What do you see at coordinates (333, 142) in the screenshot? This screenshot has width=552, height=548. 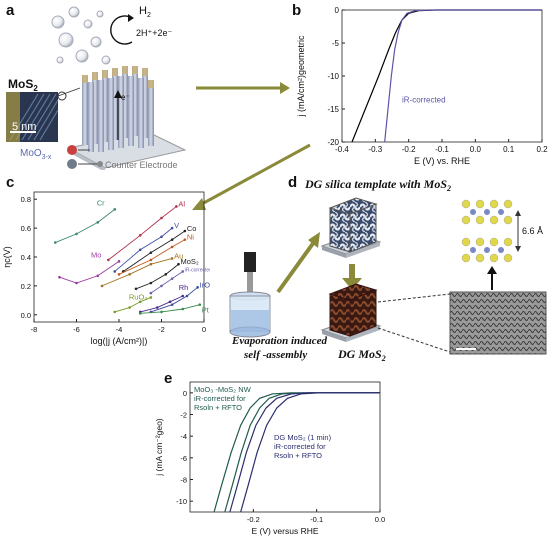 I see `y-tick-label: -20` at bounding box center [333, 142].